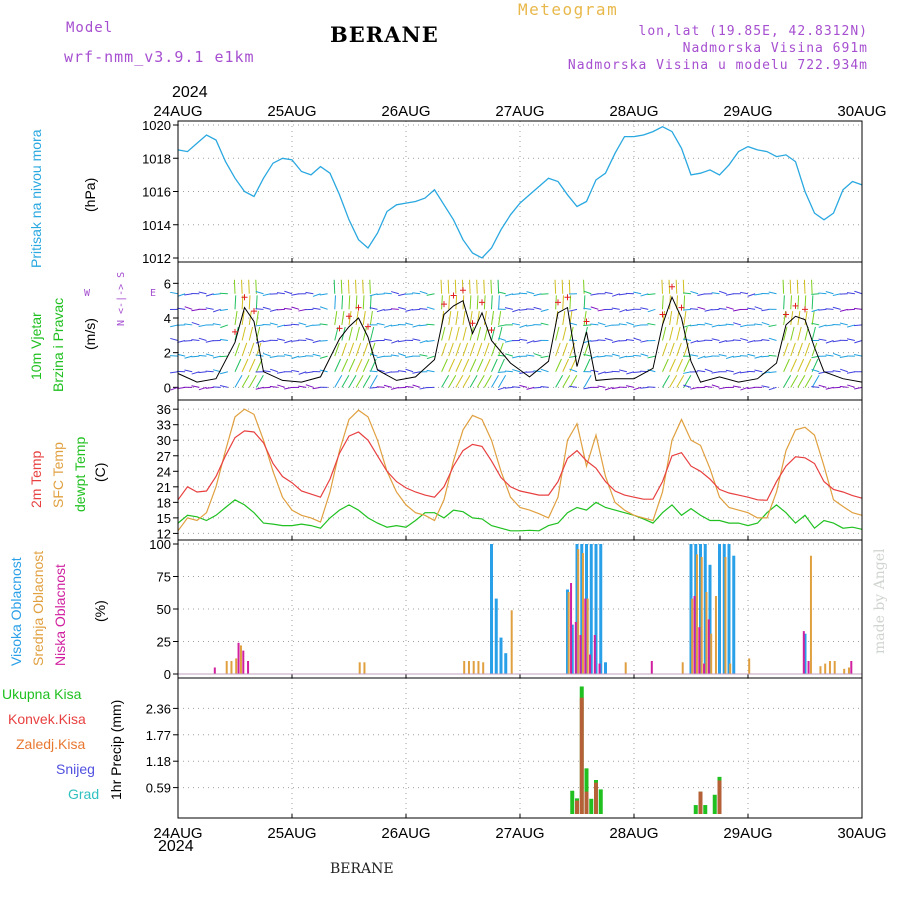 This screenshot has height=900, width=900. I want to click on y-tick-label-temperature: 27, so click(164, 456).